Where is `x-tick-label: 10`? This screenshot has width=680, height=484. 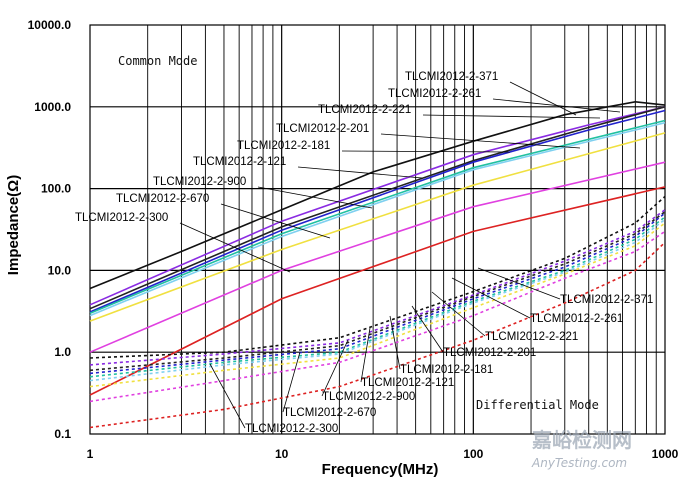
x-tick-label: 10 is located at coordinates (282, 454).